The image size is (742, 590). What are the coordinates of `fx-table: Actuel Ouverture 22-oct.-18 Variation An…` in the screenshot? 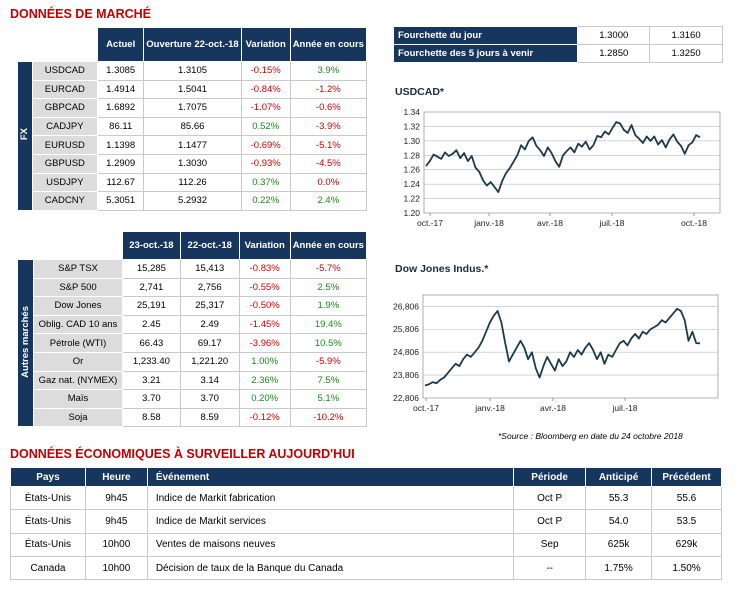 It's located at (192, 119).